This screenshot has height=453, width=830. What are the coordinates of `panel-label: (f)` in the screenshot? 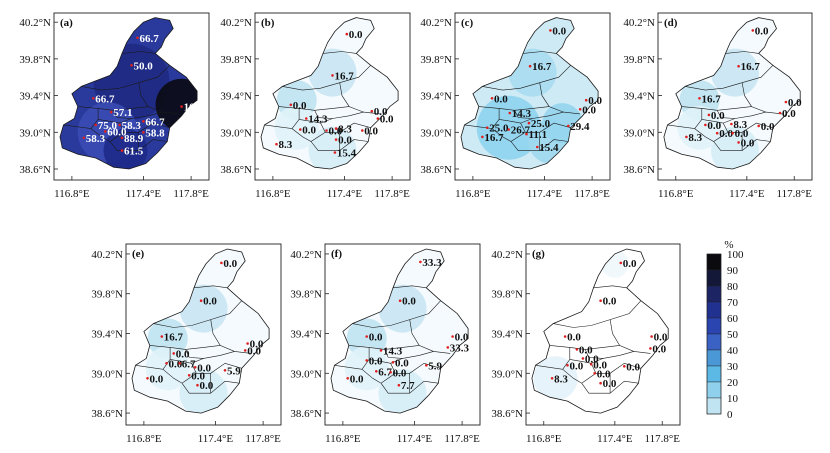 It's located at (336, 254).